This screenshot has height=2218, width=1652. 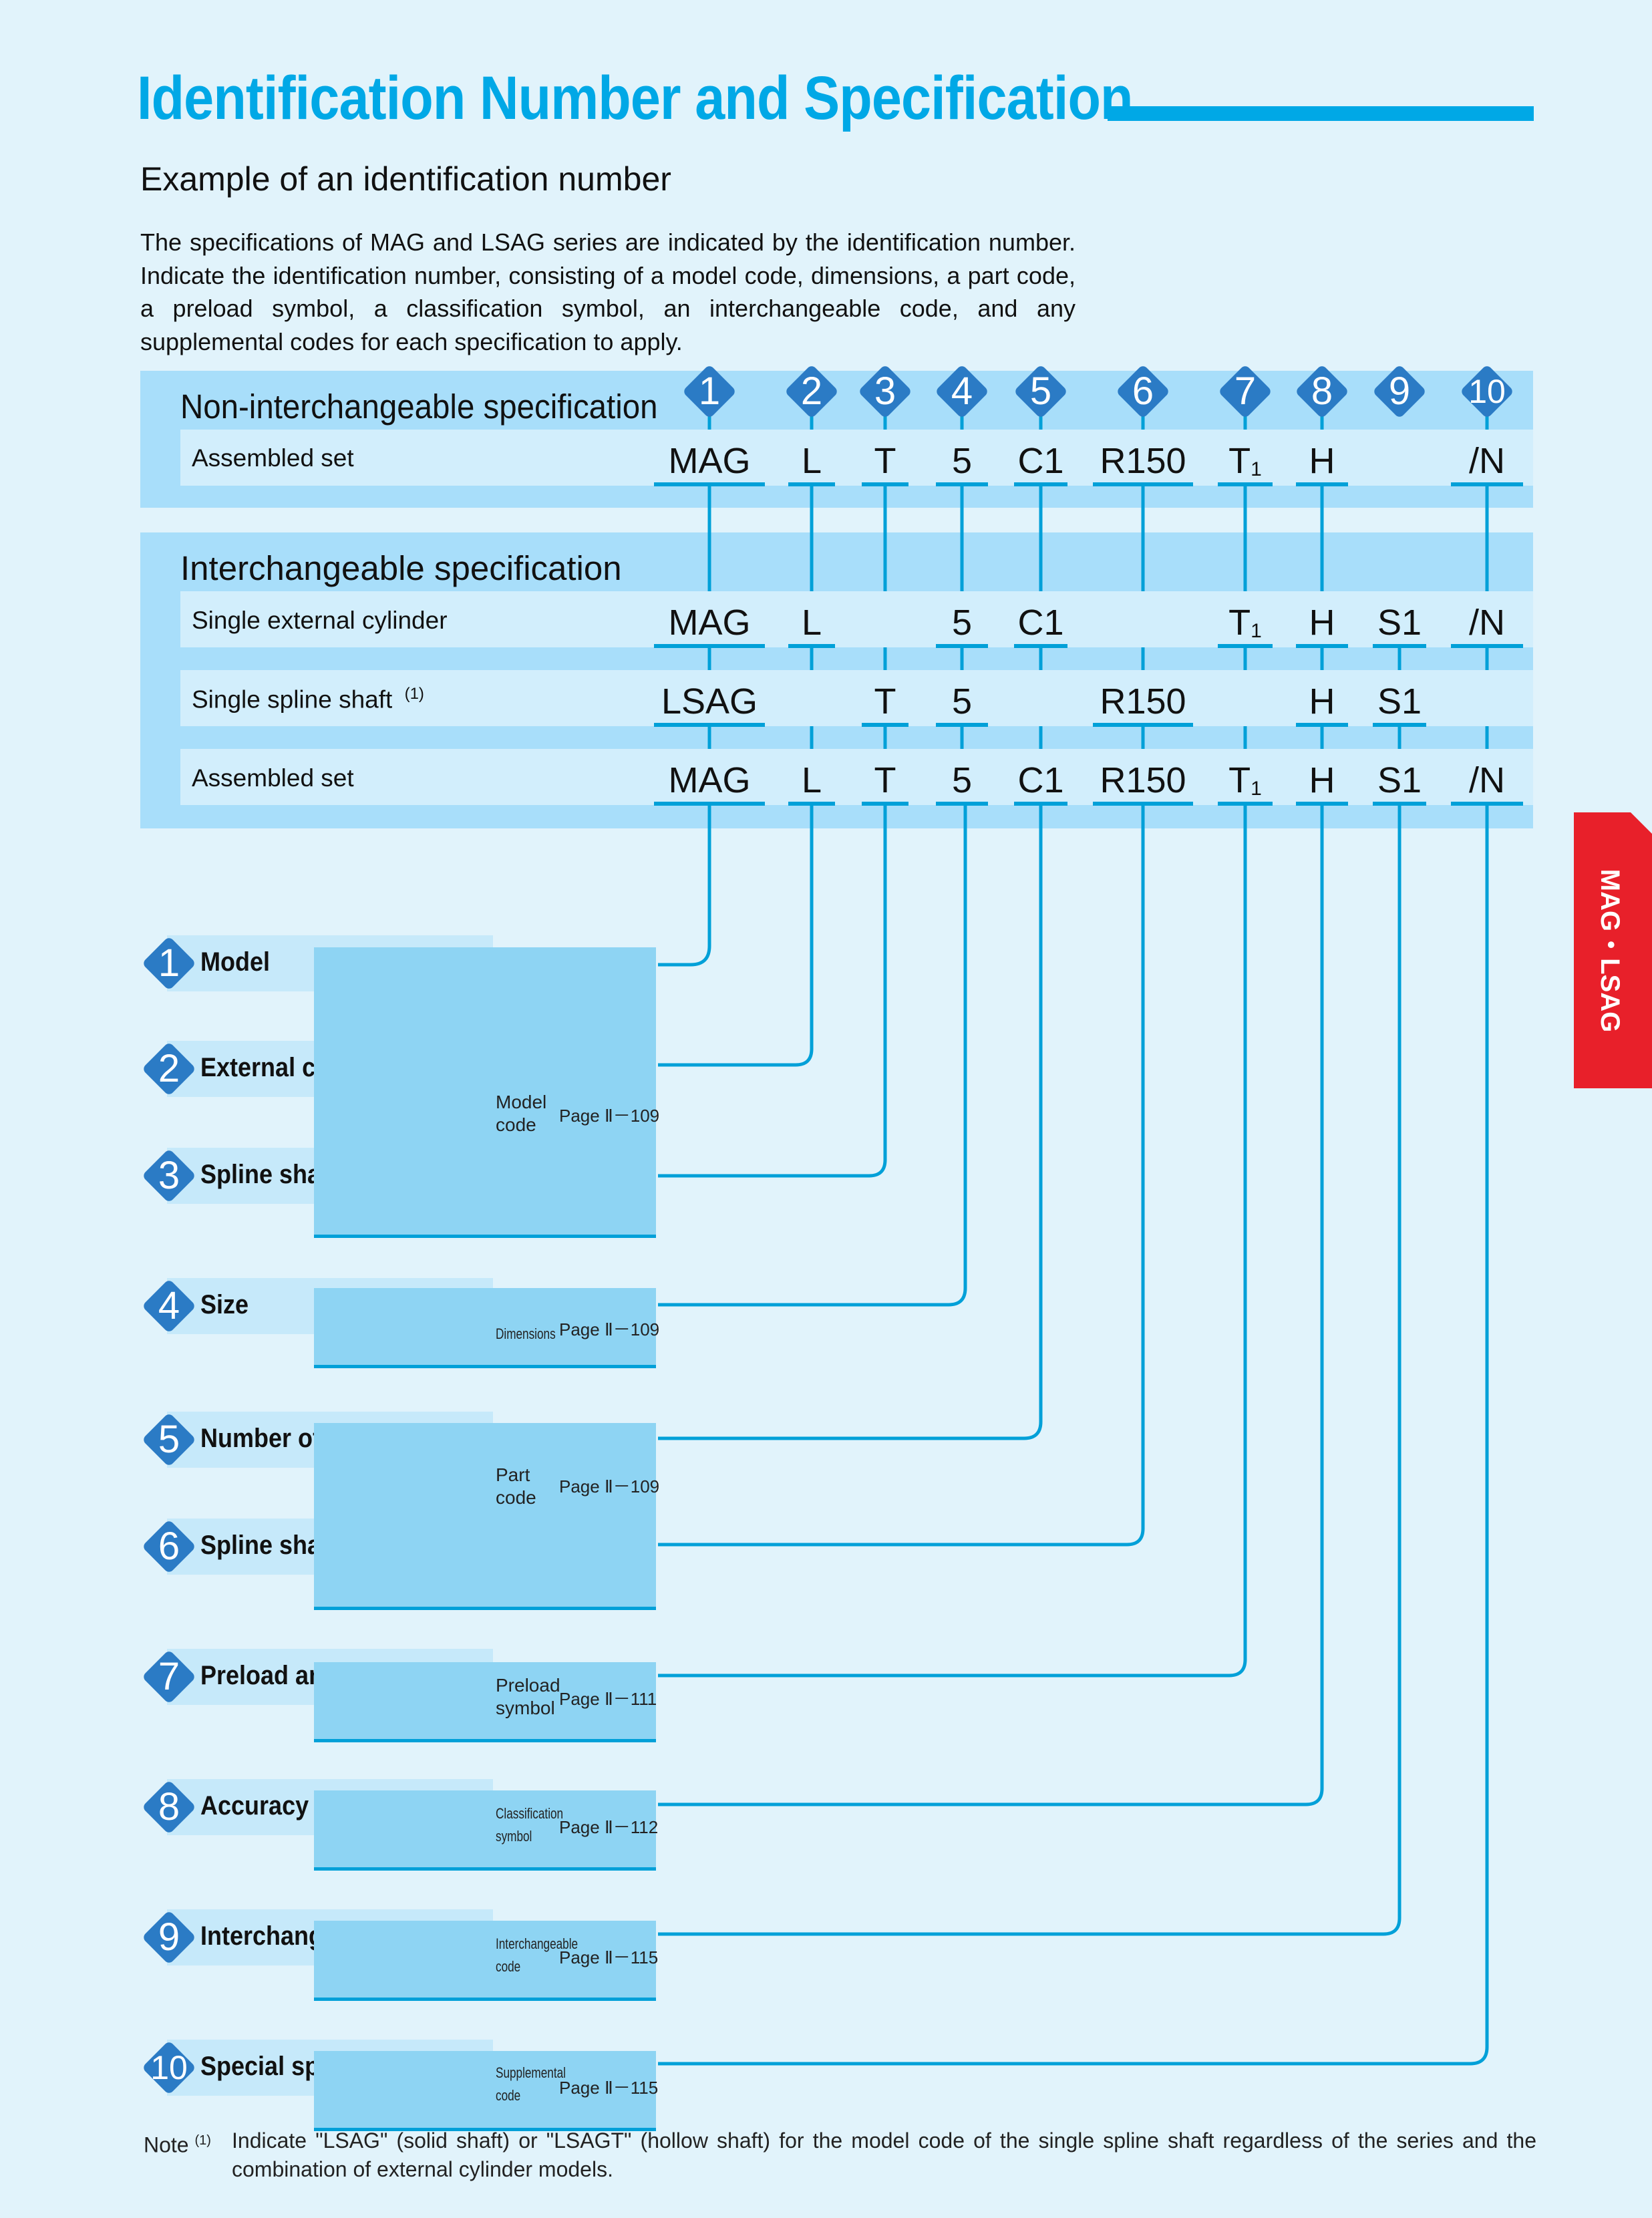 I want to click on item-badge: 1, so click(x=169, y=964).